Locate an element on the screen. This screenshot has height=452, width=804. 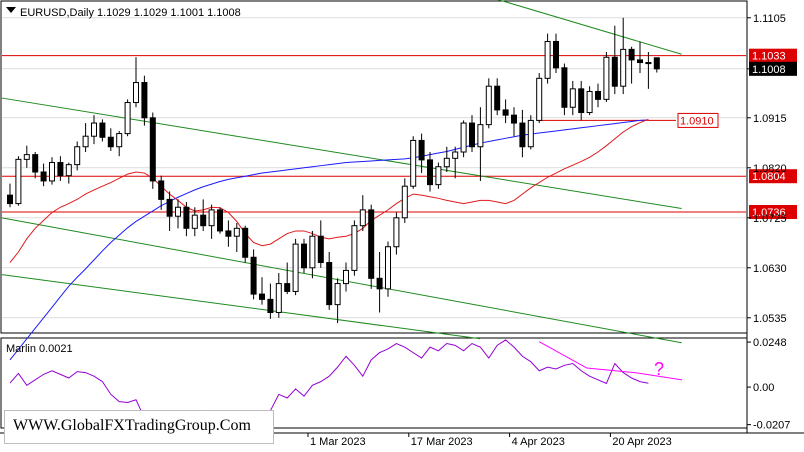
symbol-info: EURUSD,Daily 1.1029 1.1029 1.1001 1.1008 is located at coordinates (130, 13).